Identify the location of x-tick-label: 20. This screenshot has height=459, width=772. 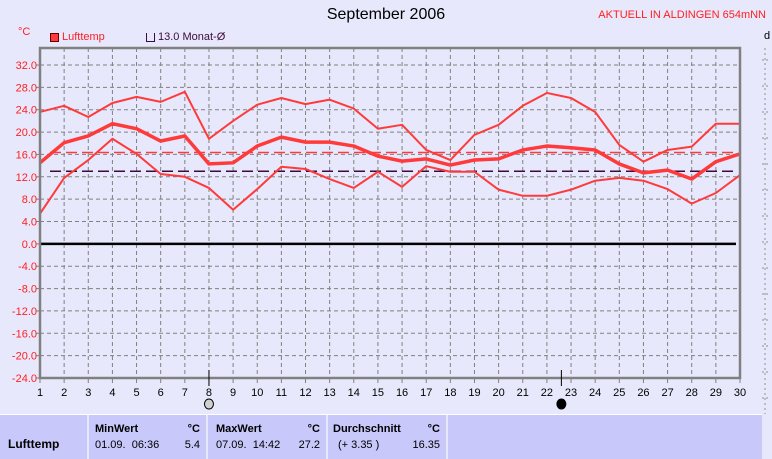
(498, 393).